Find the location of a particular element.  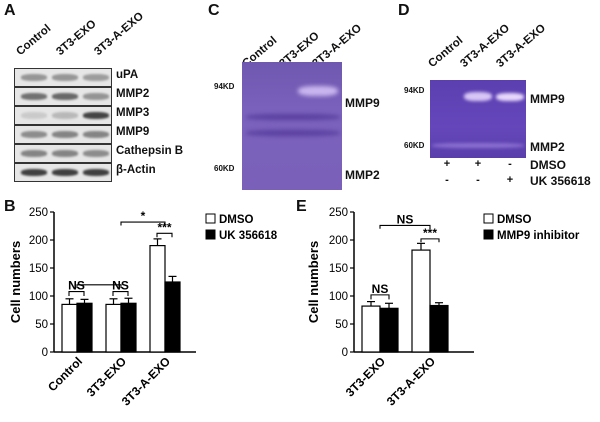

zymogram-gel-c is located at coordinates (292, 126).